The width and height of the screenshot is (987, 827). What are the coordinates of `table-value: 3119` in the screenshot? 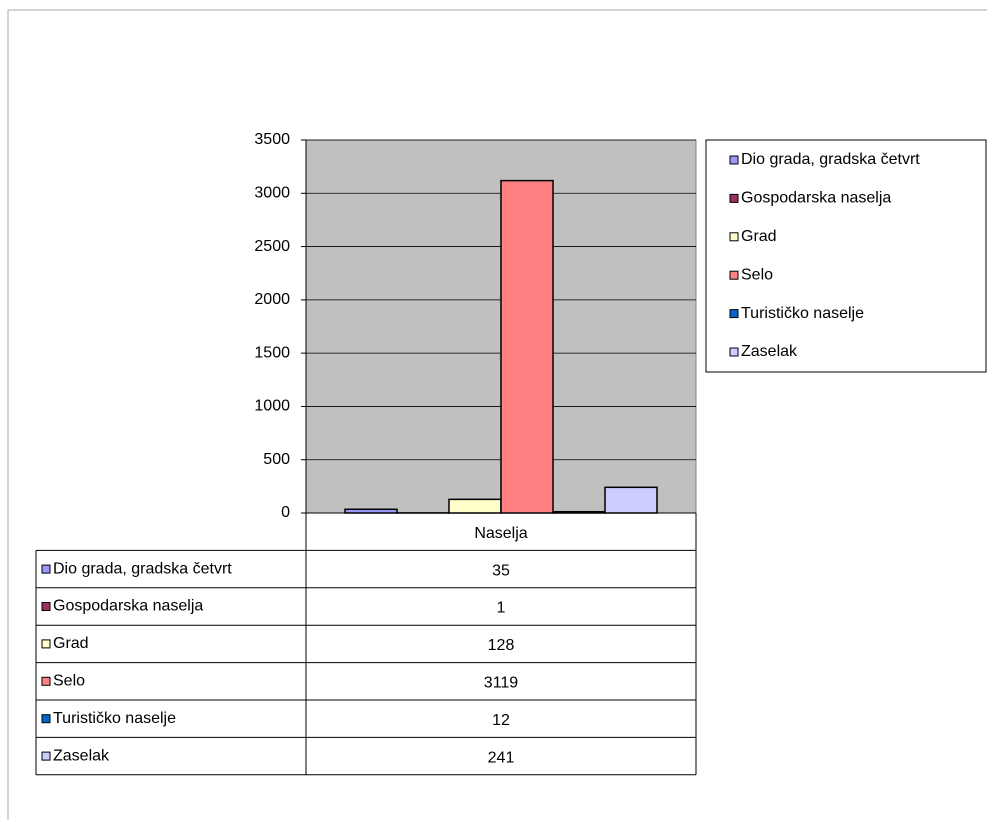 It's located at (501, 683).